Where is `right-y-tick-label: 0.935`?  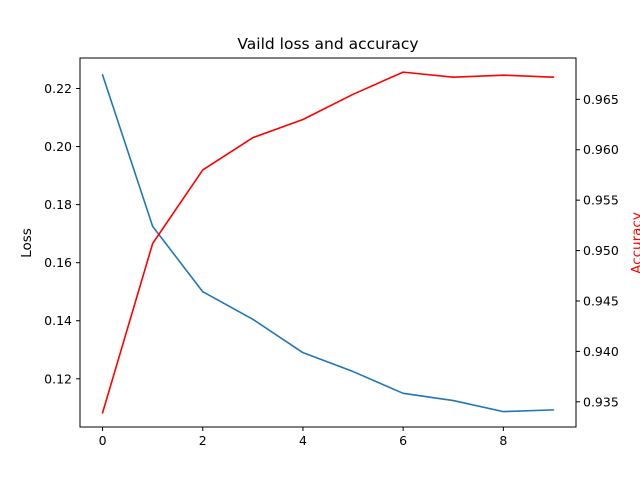 right-y-tick-label: 0.935 is located at coordinates (601, 401).